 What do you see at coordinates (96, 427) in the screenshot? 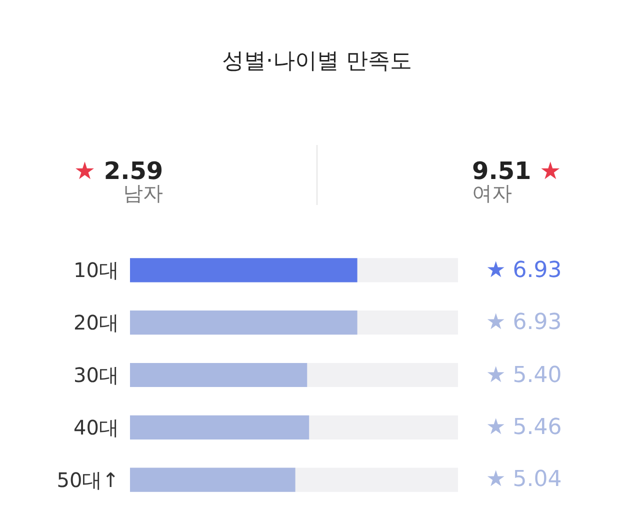
I see `y-tick-label: 40대` at bounding box center [96, 427].